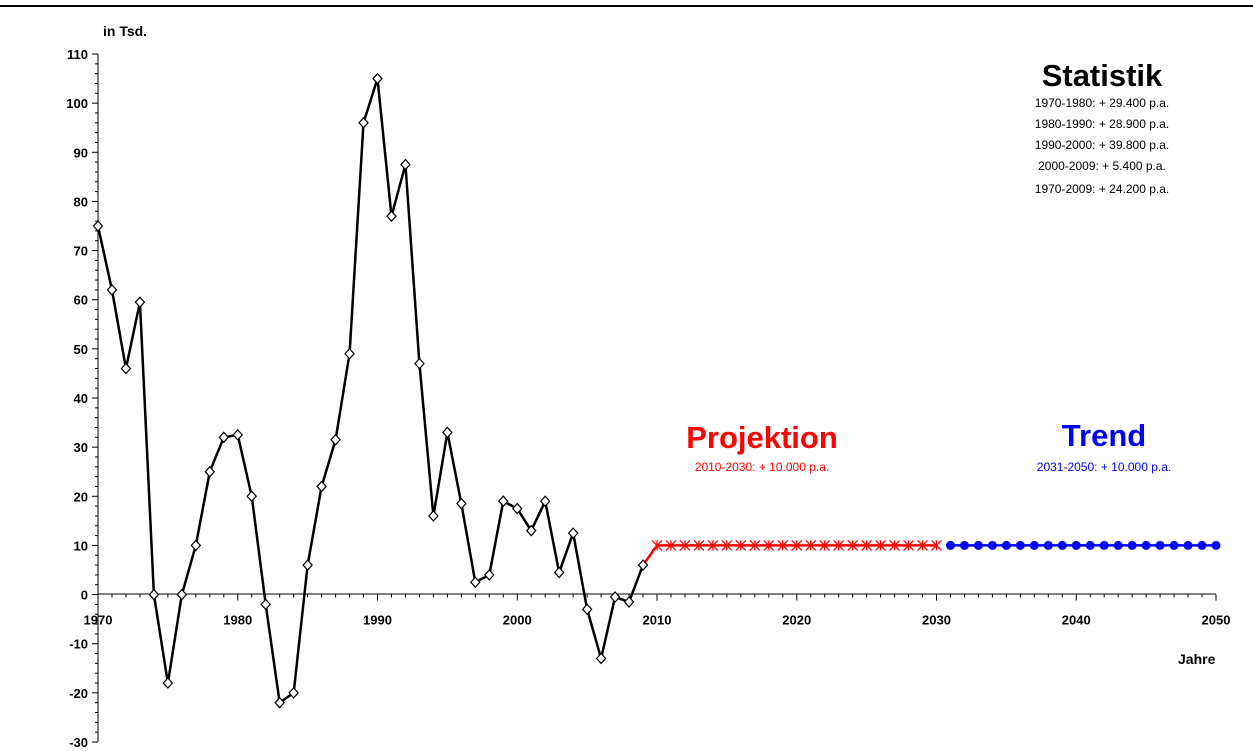  I want to click on y-tick-label: -20, so click(78, 693).